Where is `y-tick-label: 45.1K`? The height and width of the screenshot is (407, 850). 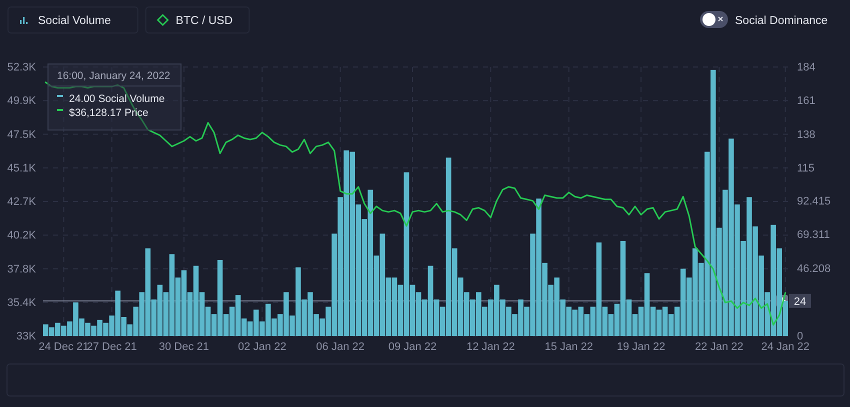
y-tick-label: 45.1K is located at coordinates (22, 168).